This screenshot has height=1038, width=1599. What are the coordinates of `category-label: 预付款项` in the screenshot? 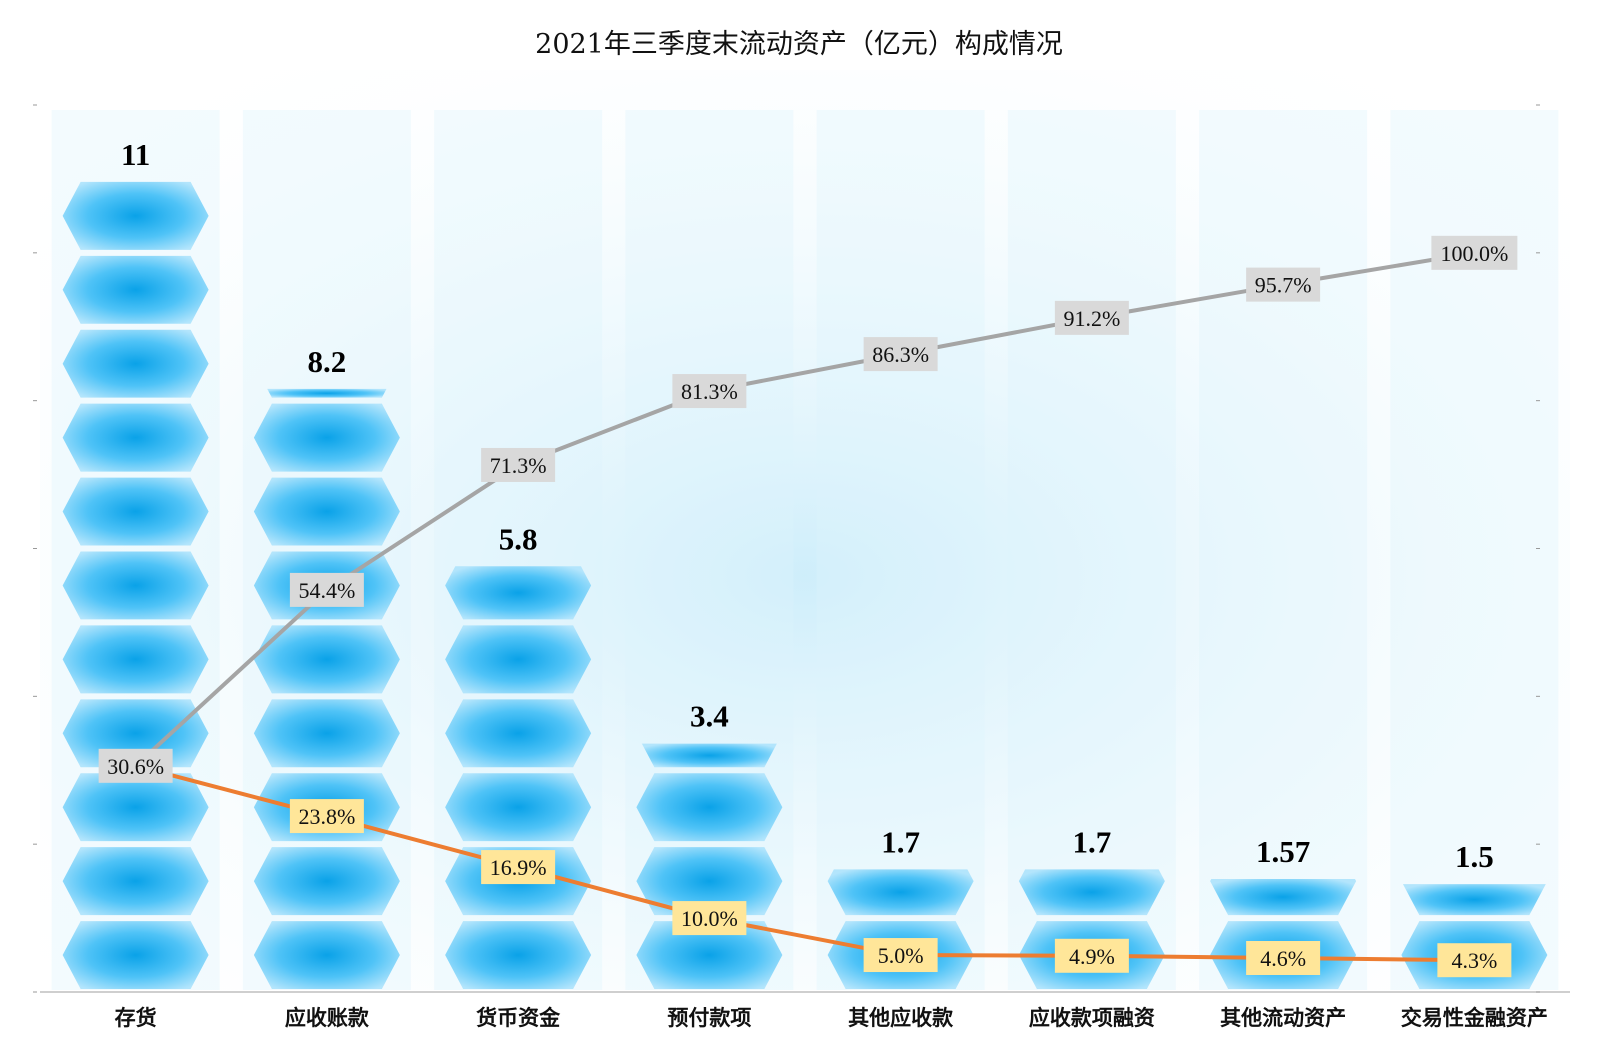 It's located at (709, 1018).